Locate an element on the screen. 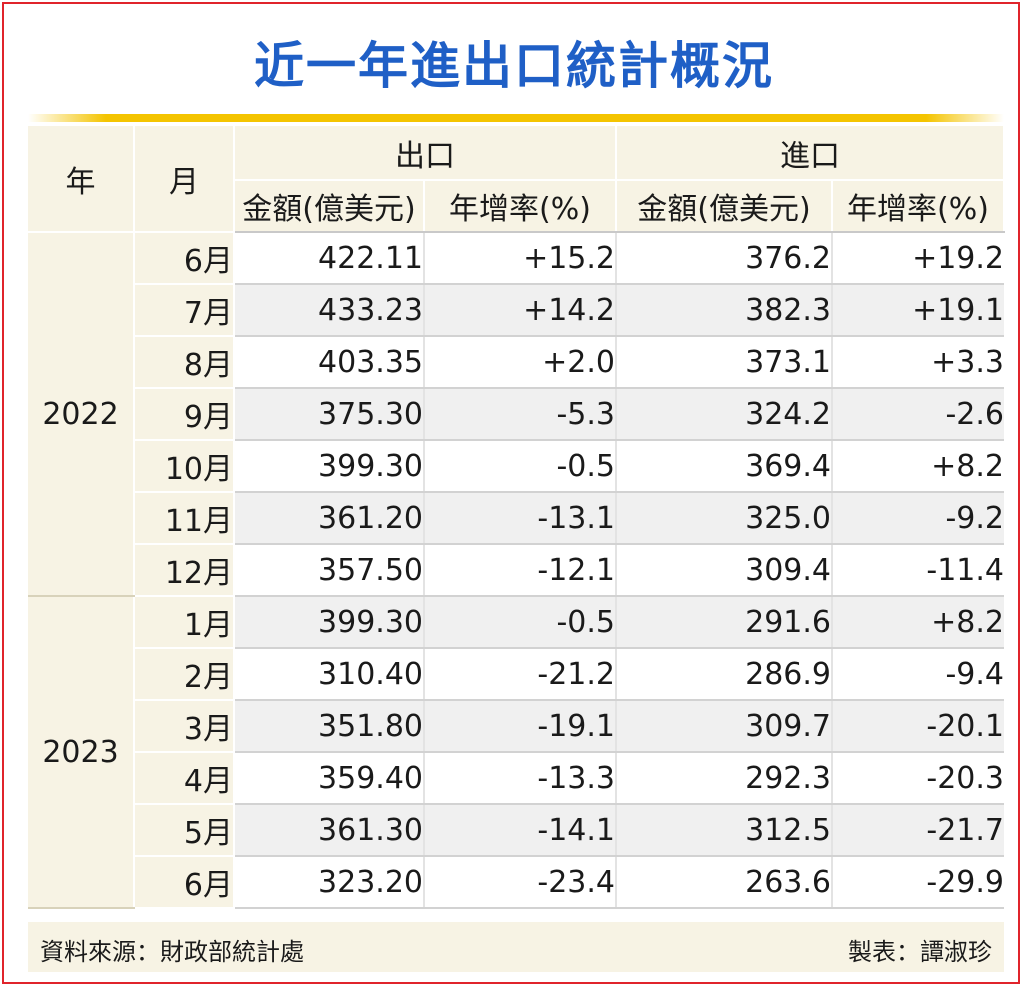 Image resolution: width=1024 pixels, height=988 pixels. import-amount-cell: 291.6 is located at coordinates (724, 622).